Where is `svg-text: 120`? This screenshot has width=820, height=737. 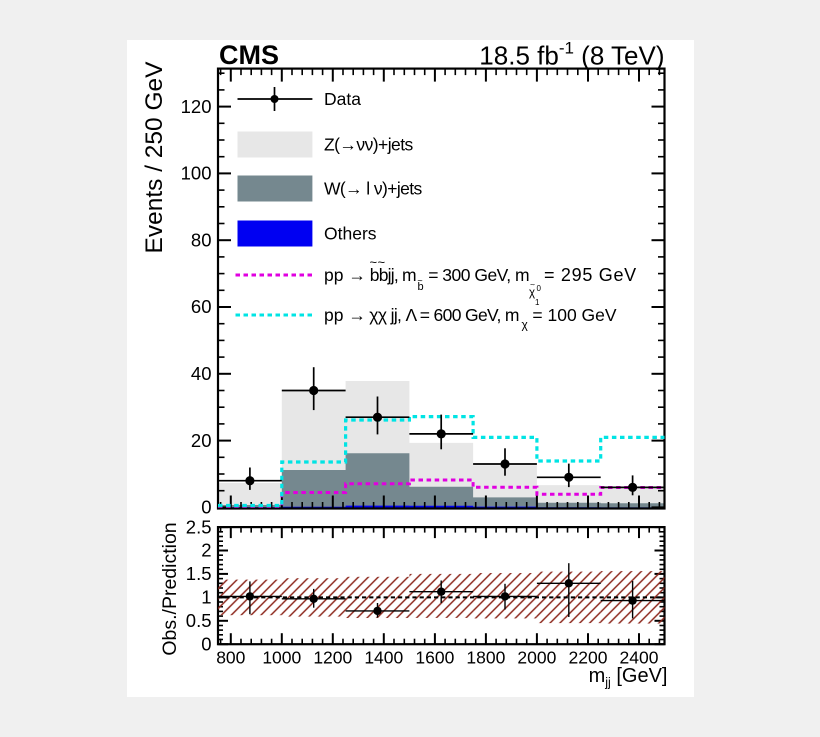 svg-text: 120 is located at coordinates (196, 106).